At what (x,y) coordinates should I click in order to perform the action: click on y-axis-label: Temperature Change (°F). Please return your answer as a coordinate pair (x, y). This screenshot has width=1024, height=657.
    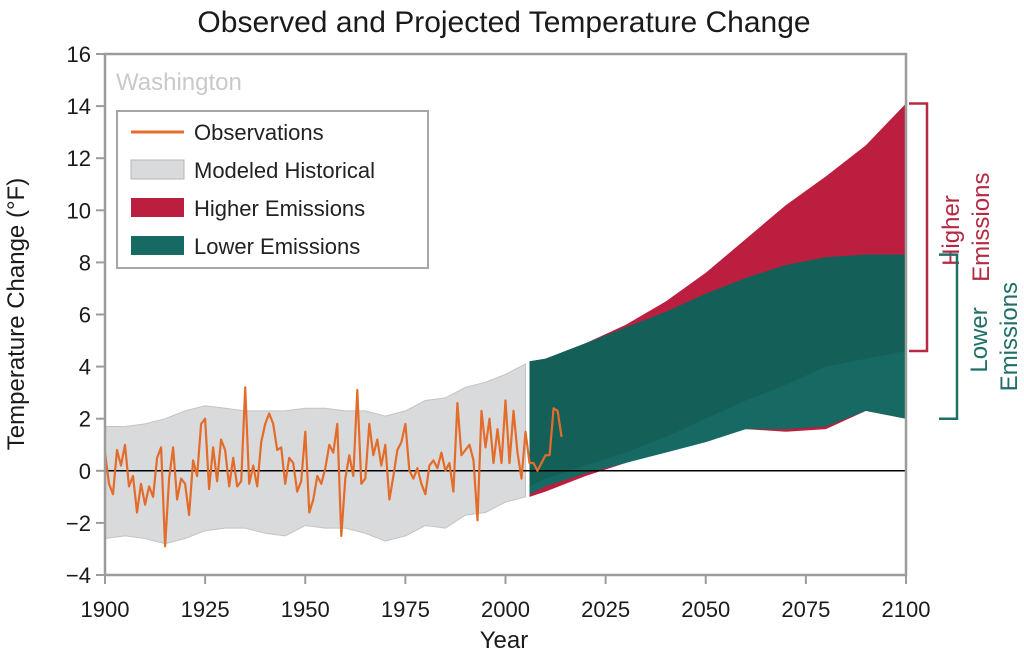
    Looking at the image, I should click on (16, 314).